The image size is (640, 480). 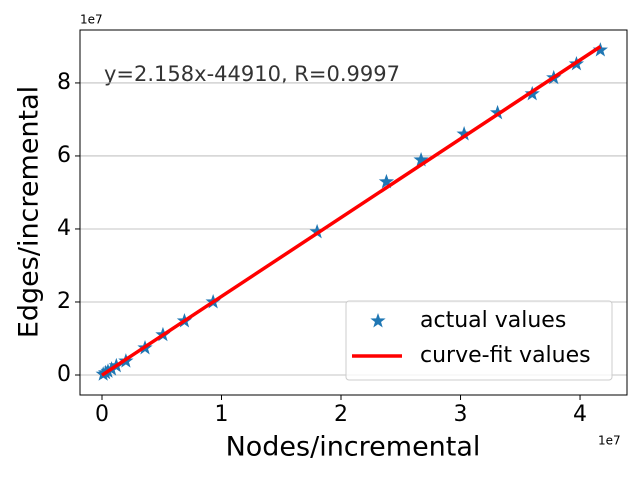 What do you see at coordinates (29, 212) in the screenshot?
I see `y-axis-label: Edges/incremental` at bounding box center [29, 212].